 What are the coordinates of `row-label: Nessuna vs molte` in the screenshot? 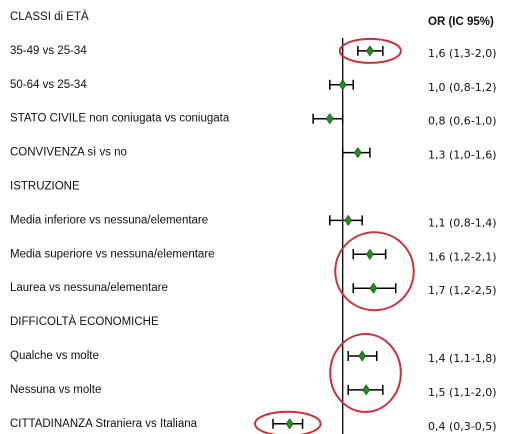 It's located at (55, 390).